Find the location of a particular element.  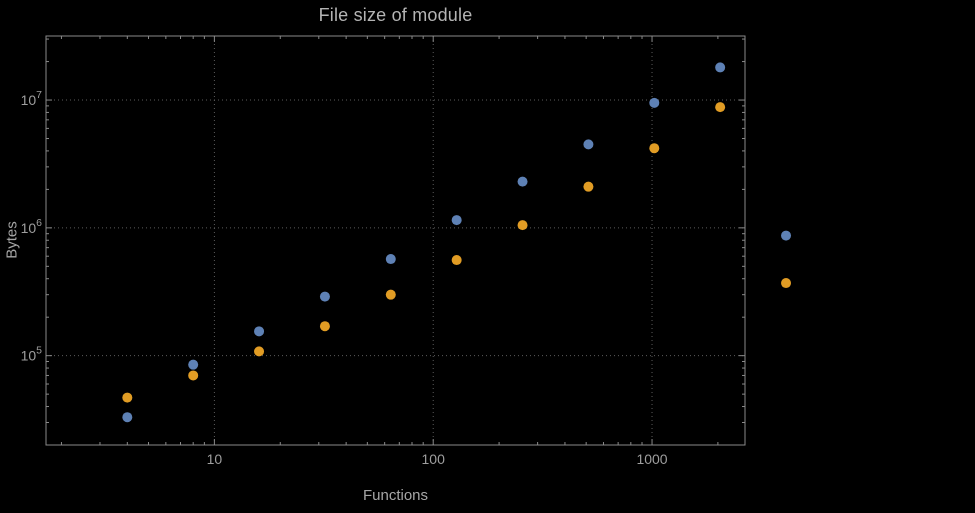

x-tick-label: 1000 is located at coordinates (651, 459).